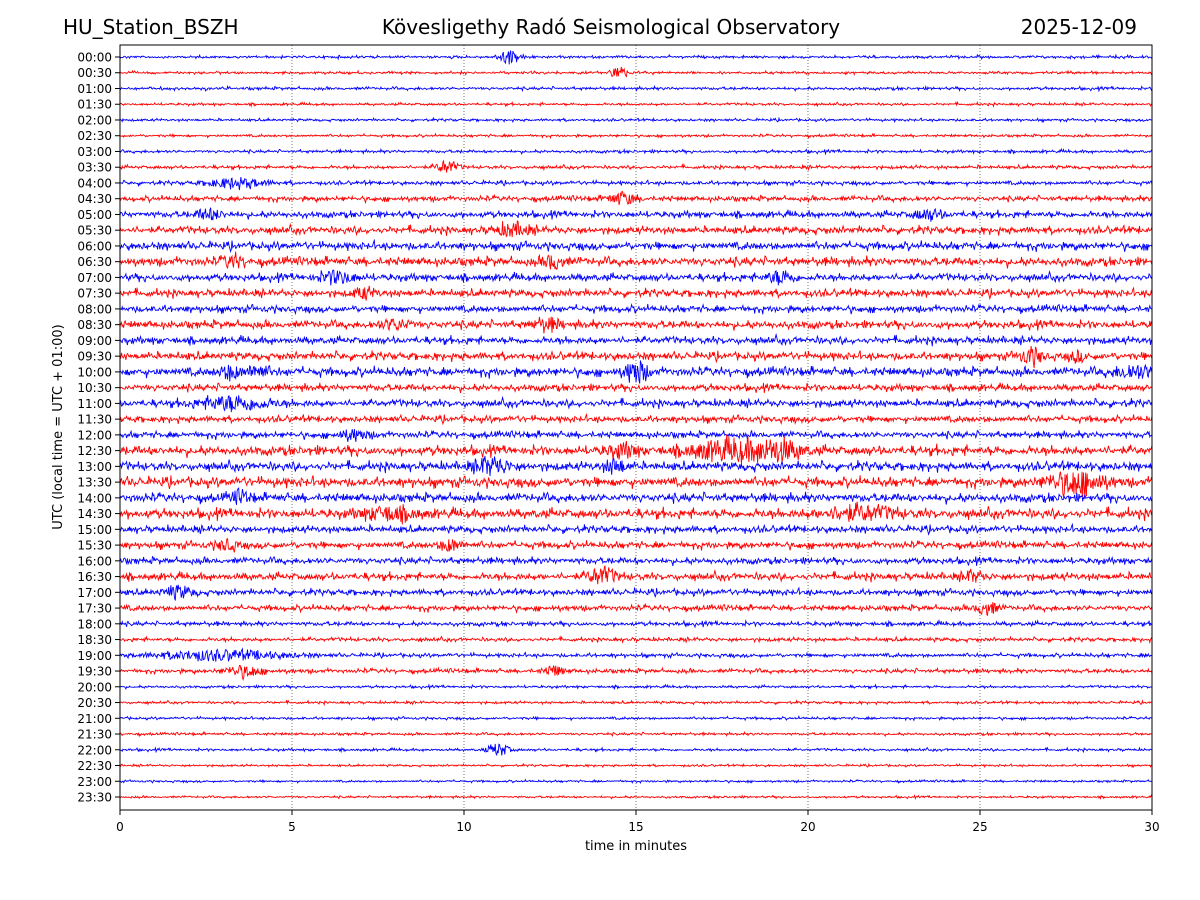 The image size is (1200, 900). Describe the element at coordinates (807, 827) in the screenshot. I see `x-tick-label: 20` at that location.